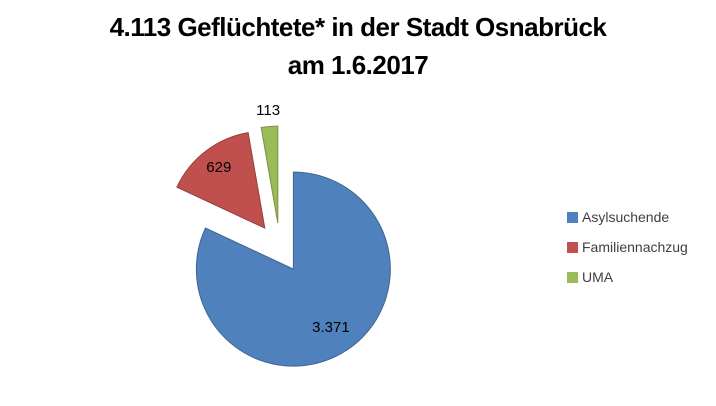 The height and width of the screenshot is (406, 716). Describe the element at coordinates (572, 247) in the screenshot. I see `legend-swatch-familiennachzug` at that location.